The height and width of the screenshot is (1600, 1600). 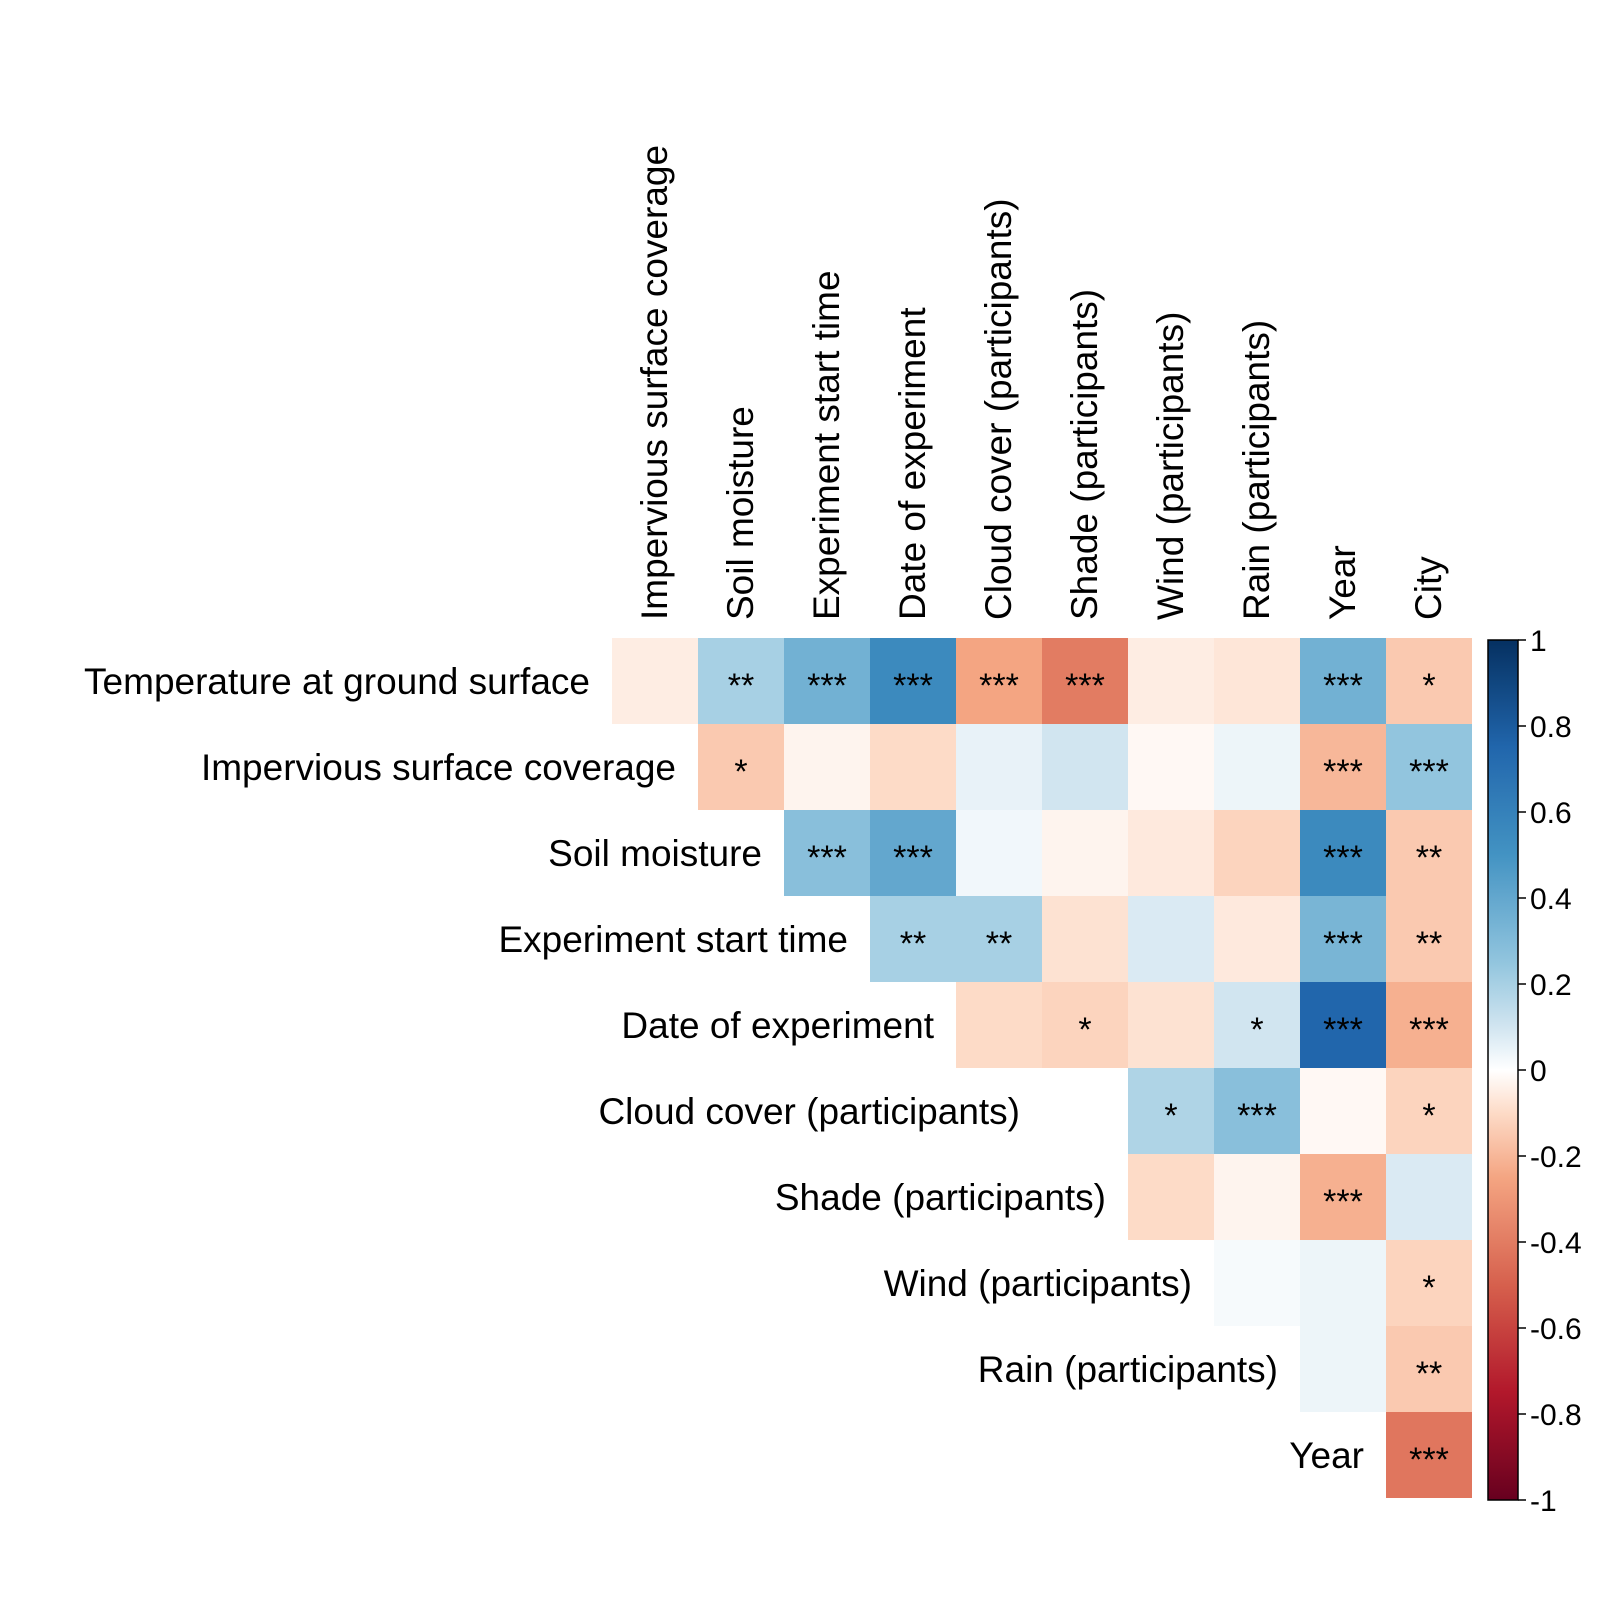 What do you see at coordinates (940, 1197) in the screenshot?
I see `row-label: Shade (participants)` at bounding box center [940, 1197].